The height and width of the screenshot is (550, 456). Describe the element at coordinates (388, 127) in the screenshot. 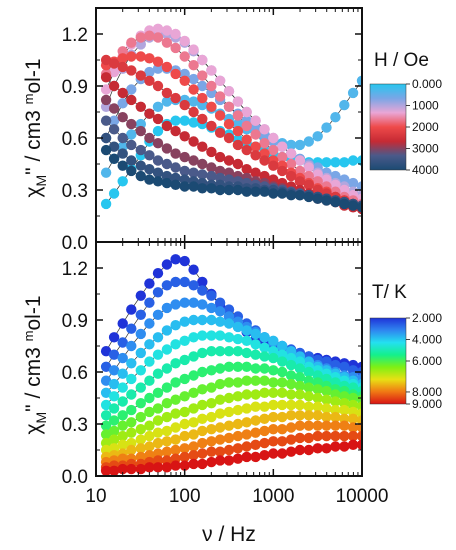

I see `colorbar-h-bar` at that location.